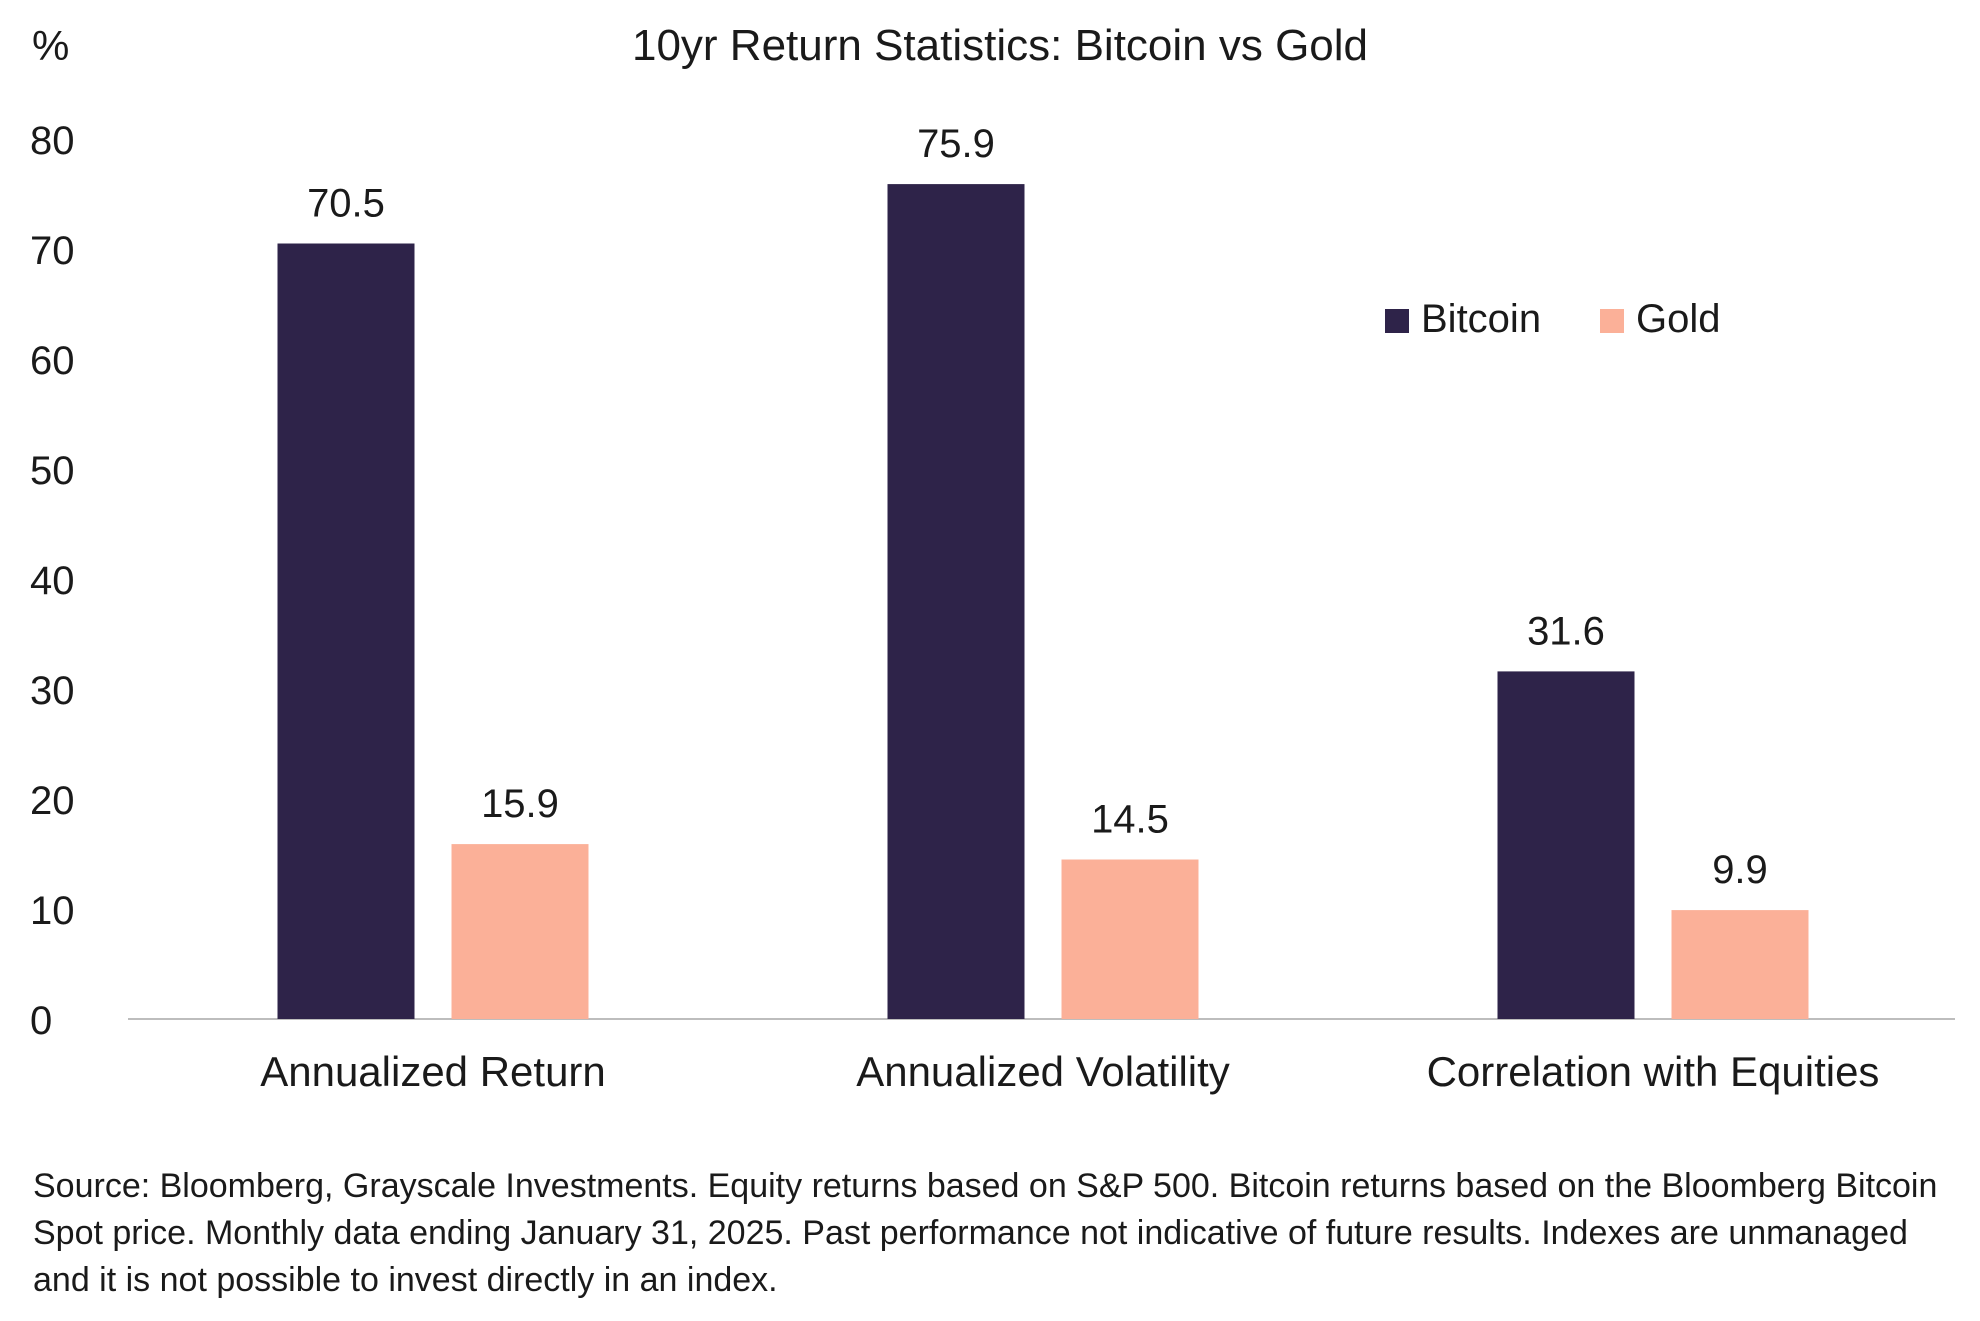 This screenshot has height=1321, width=1980. What do you see at coordinates (956, 144) in the screenshot?
I see `data-label-bitcoin-2: 75.9` at bounding box center [956, 144].